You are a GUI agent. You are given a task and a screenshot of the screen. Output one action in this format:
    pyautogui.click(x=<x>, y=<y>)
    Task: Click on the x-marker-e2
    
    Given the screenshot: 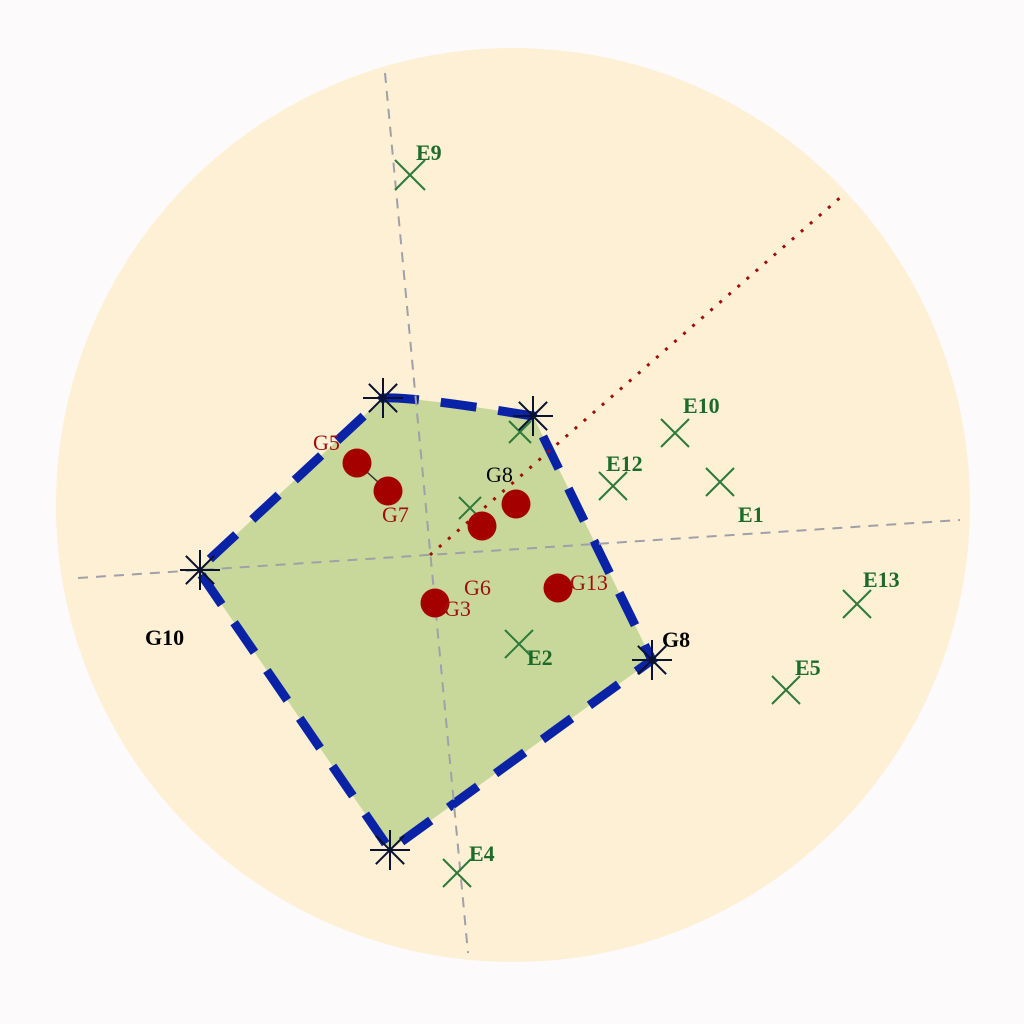 What is the action you would take?
    pyautogui.click(x=519, y=644)
    